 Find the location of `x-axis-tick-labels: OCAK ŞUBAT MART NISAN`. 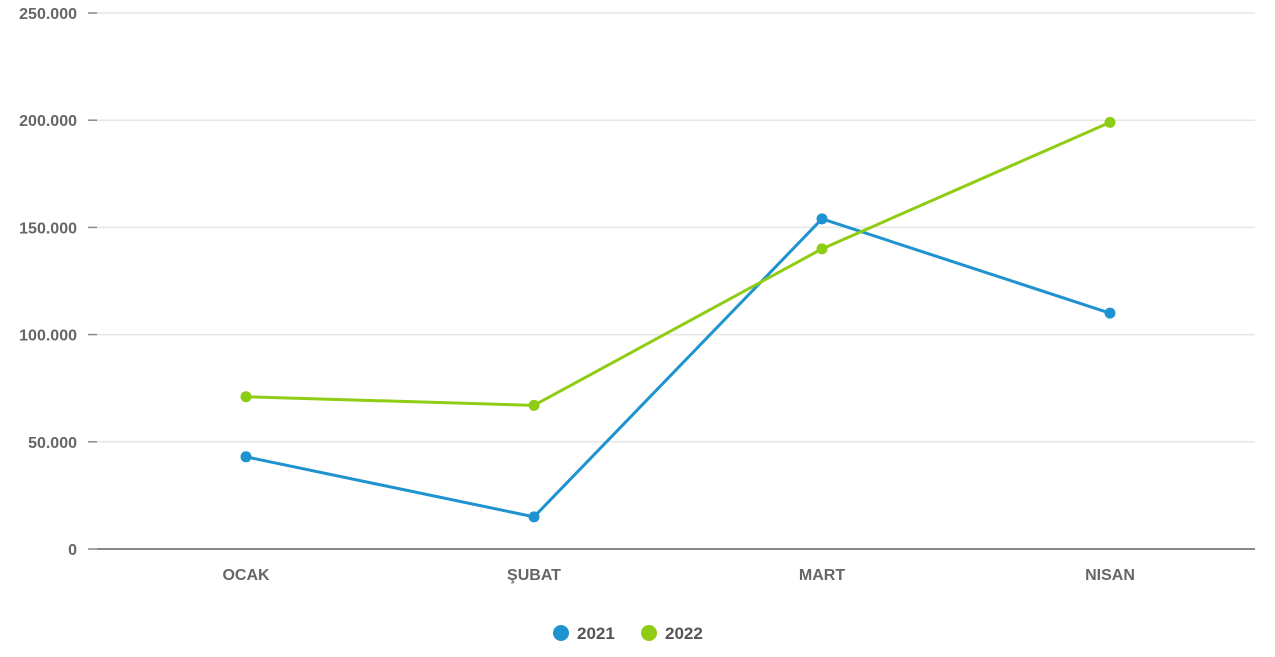

x-axis-tick-labels: OCAK ŞUBAT MART NISAN is located at coordinates (678, 575).